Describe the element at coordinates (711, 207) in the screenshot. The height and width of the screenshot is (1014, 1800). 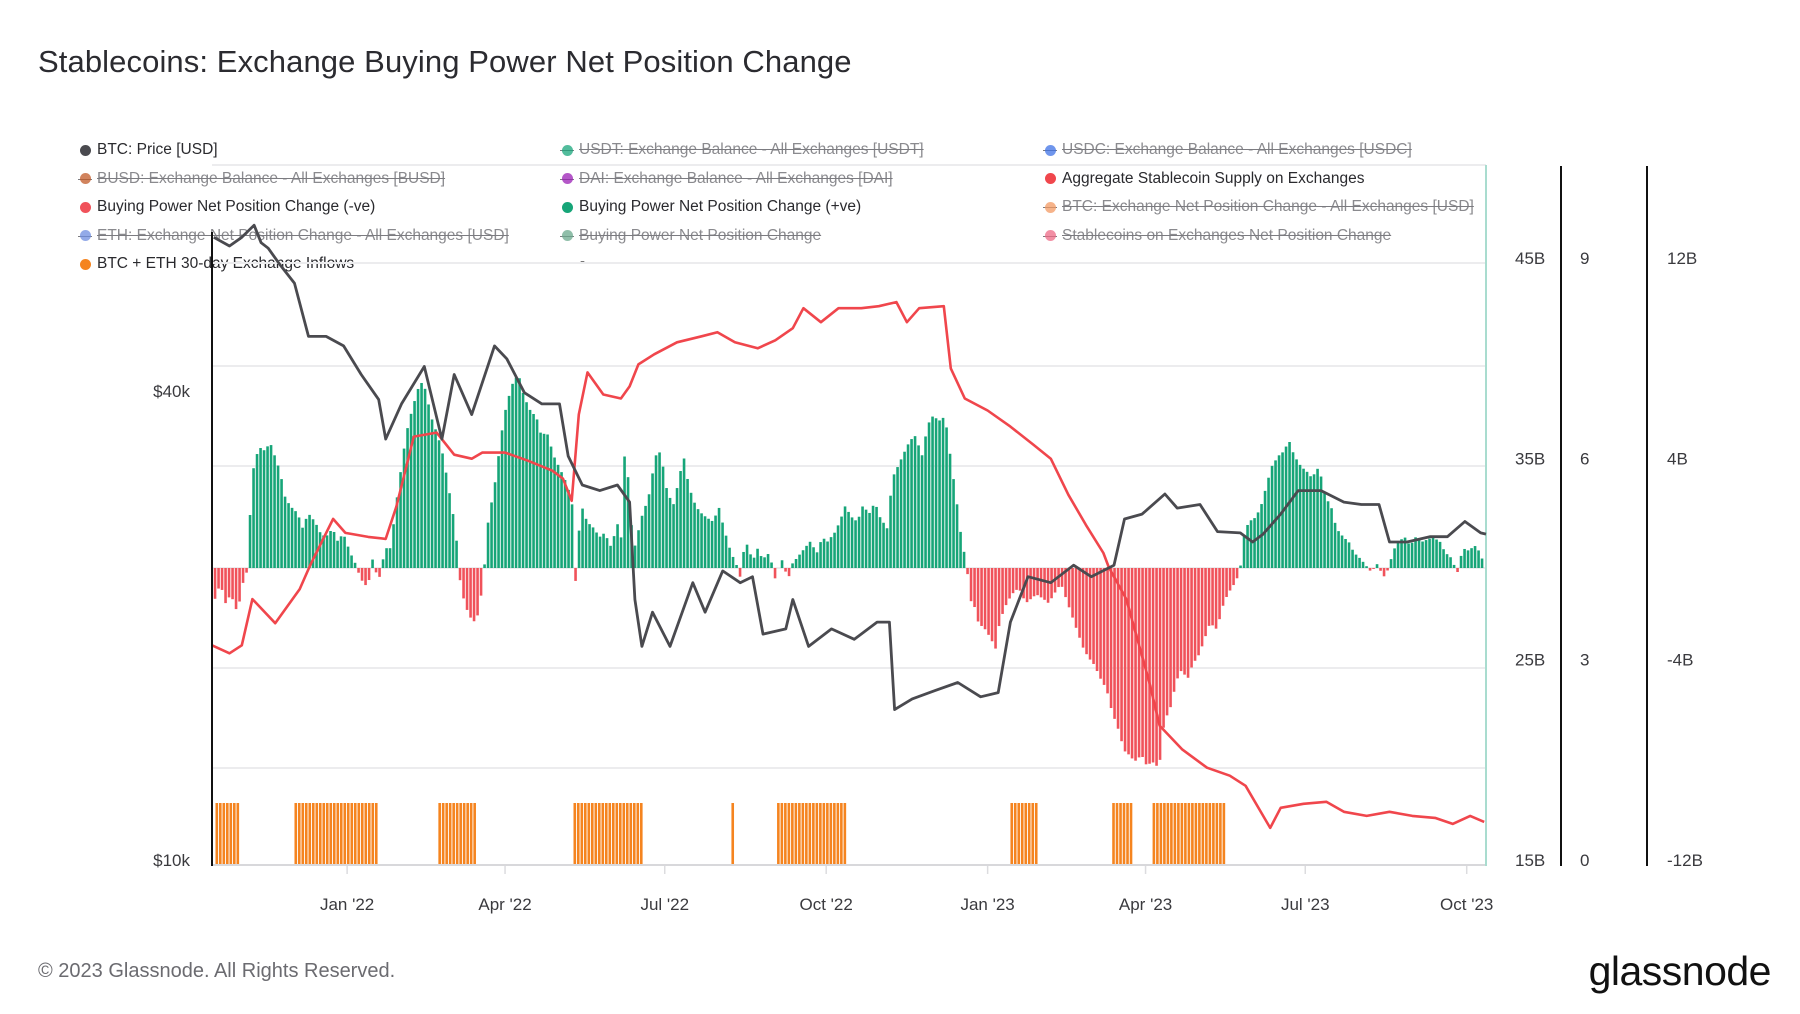
I see `legend-item: Buying Power Net Position Change (+ve)` at that location.